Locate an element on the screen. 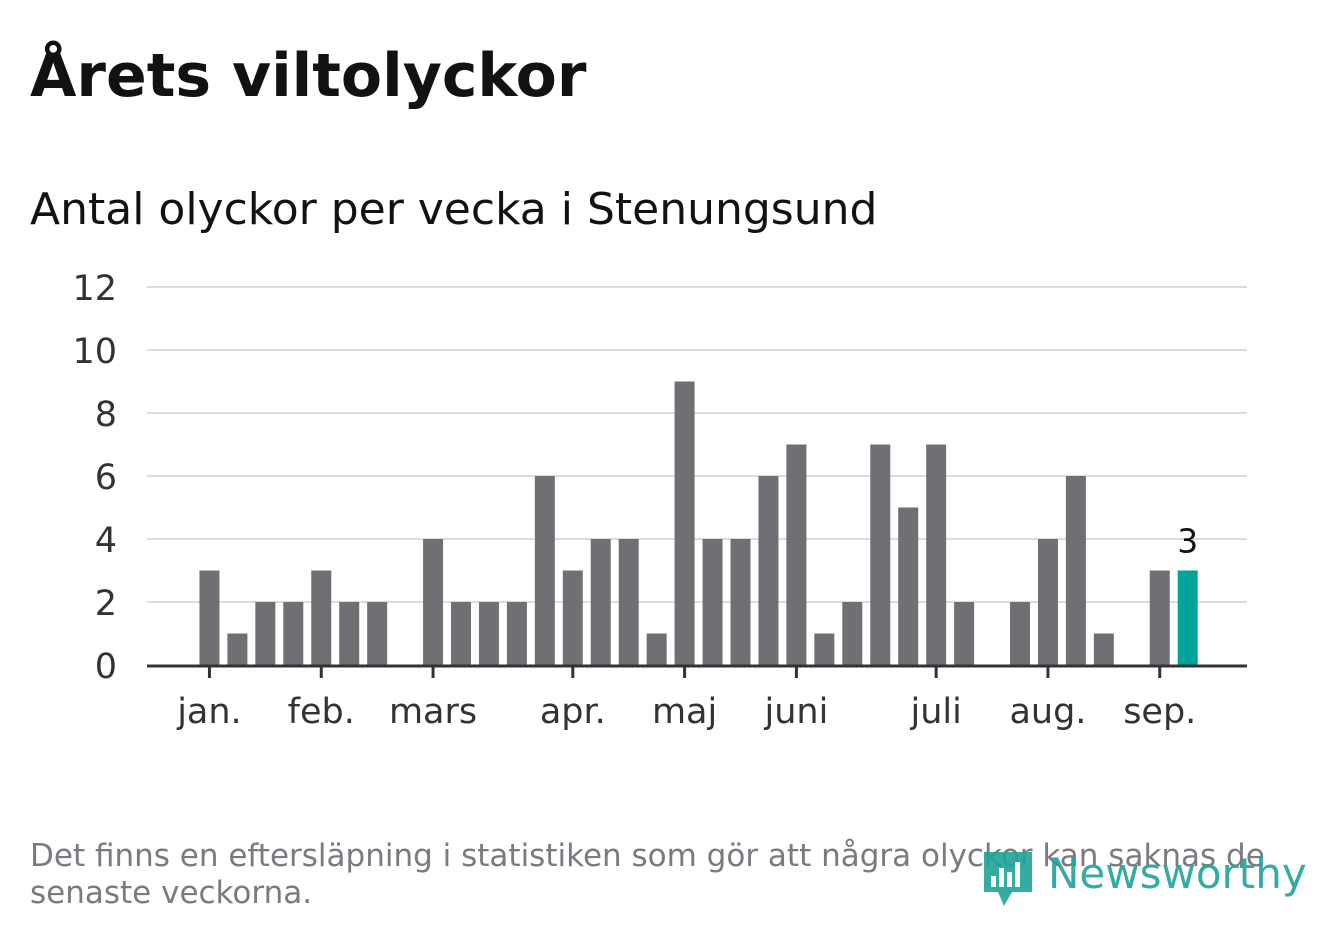 The image size is (1322, 939). y-tick-label: 8 is located at coordinates (106, 415).